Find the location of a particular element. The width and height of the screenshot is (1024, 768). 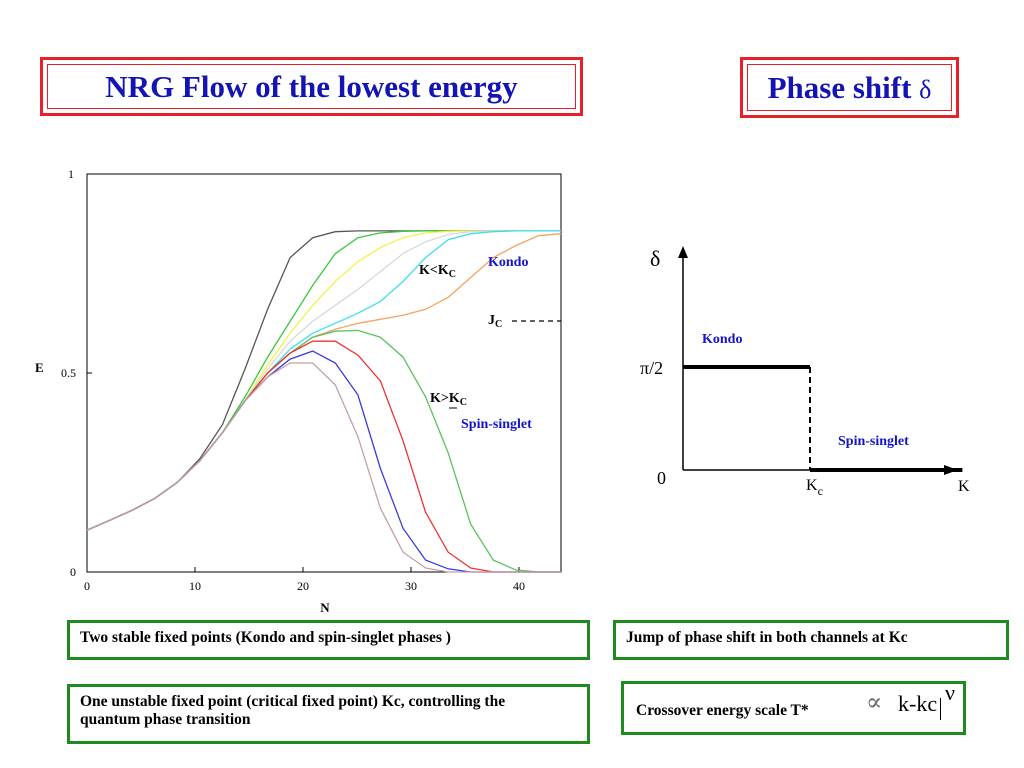

annotation-k-less-kc: K<KC is located at coordinates (437, 271).